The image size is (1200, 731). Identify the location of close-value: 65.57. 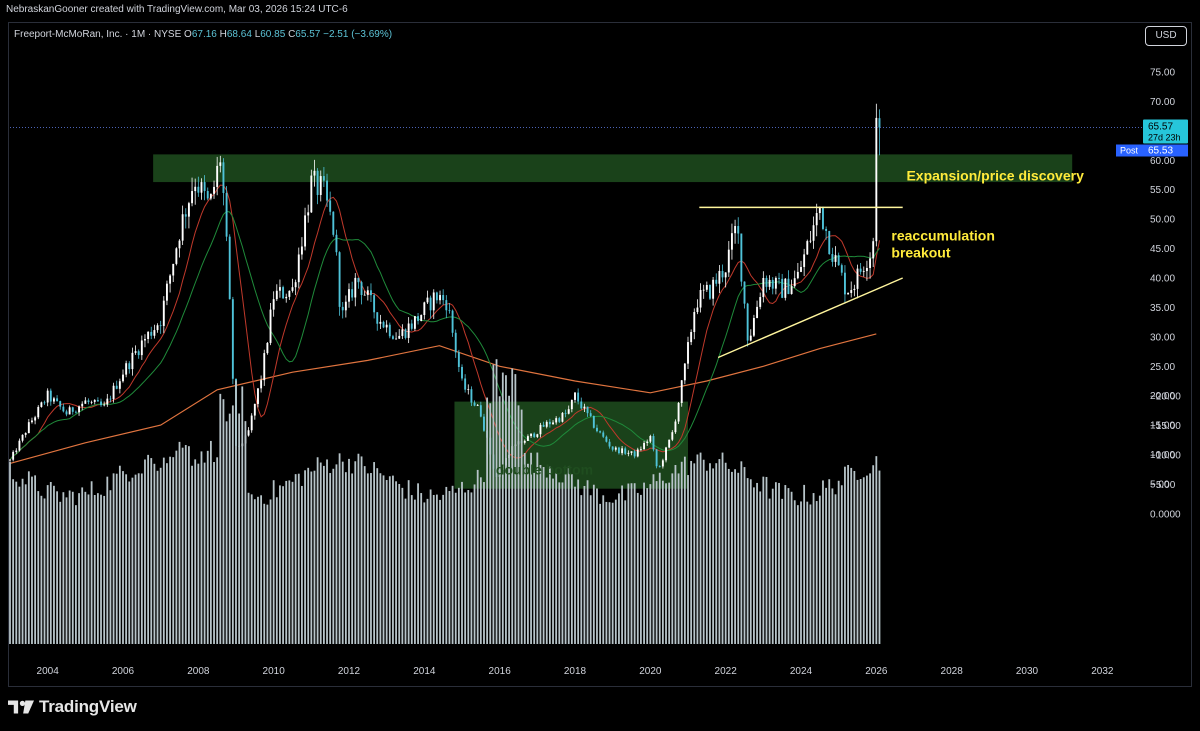
(308, 34).